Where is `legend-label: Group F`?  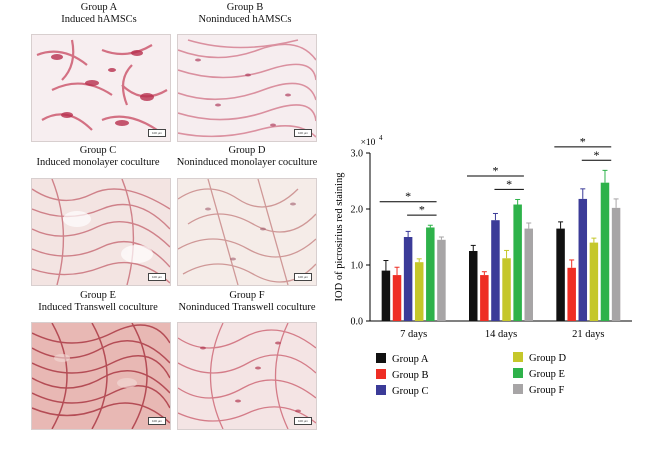
legend-label: Group F is located at coordinates (546, 390).